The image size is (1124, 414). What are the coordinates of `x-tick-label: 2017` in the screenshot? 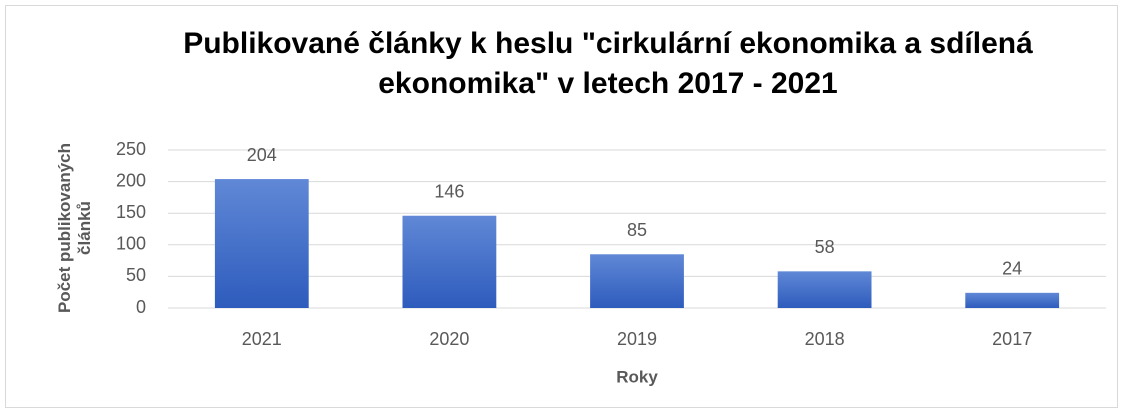 It's located at (1012, 339).